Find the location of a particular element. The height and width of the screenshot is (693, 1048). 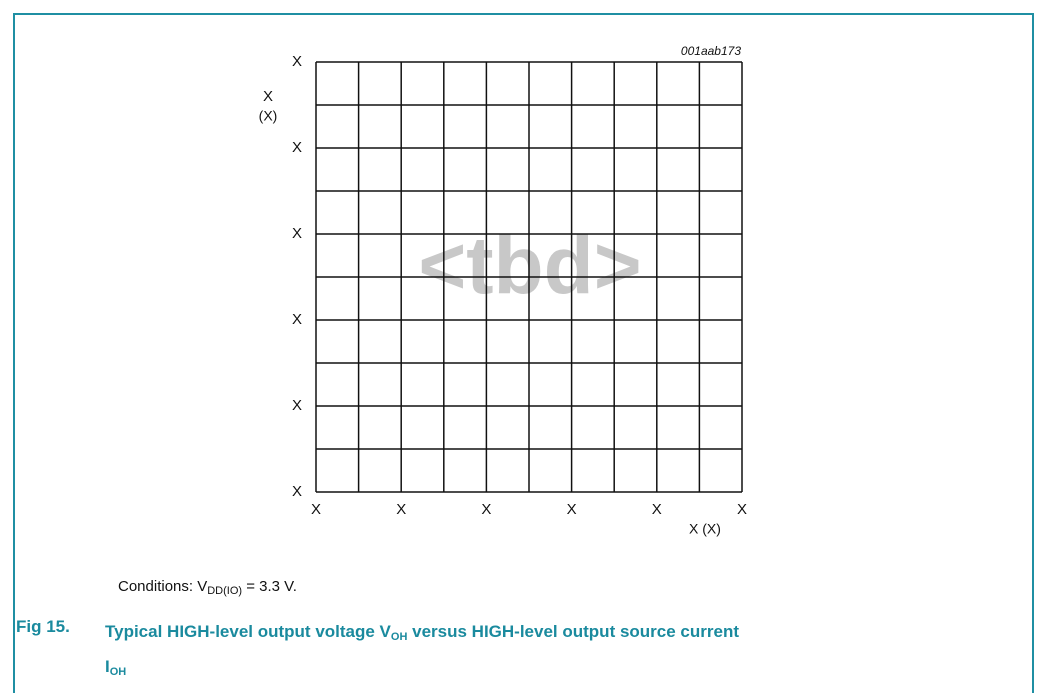

conditions: Conditions: VDD(IO) = 3.3 V. is located at coordinates (207, 587).